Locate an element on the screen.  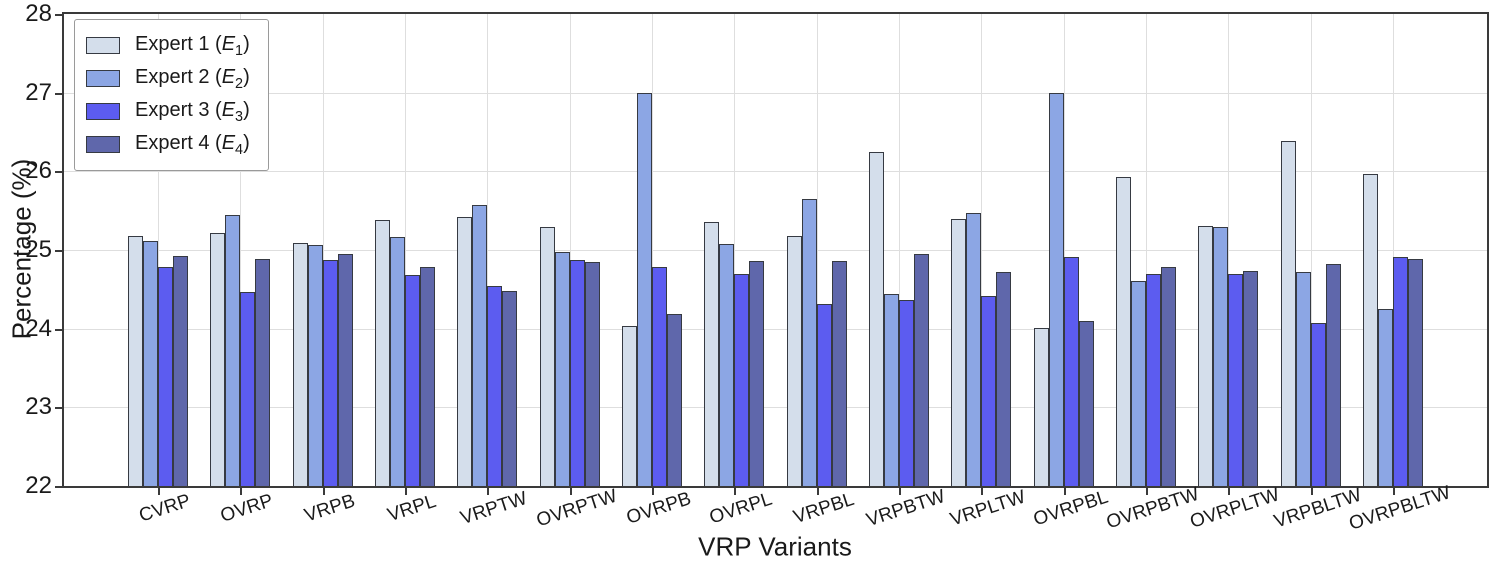
y-tick-label: 26 is located at coordinates (38, 171).